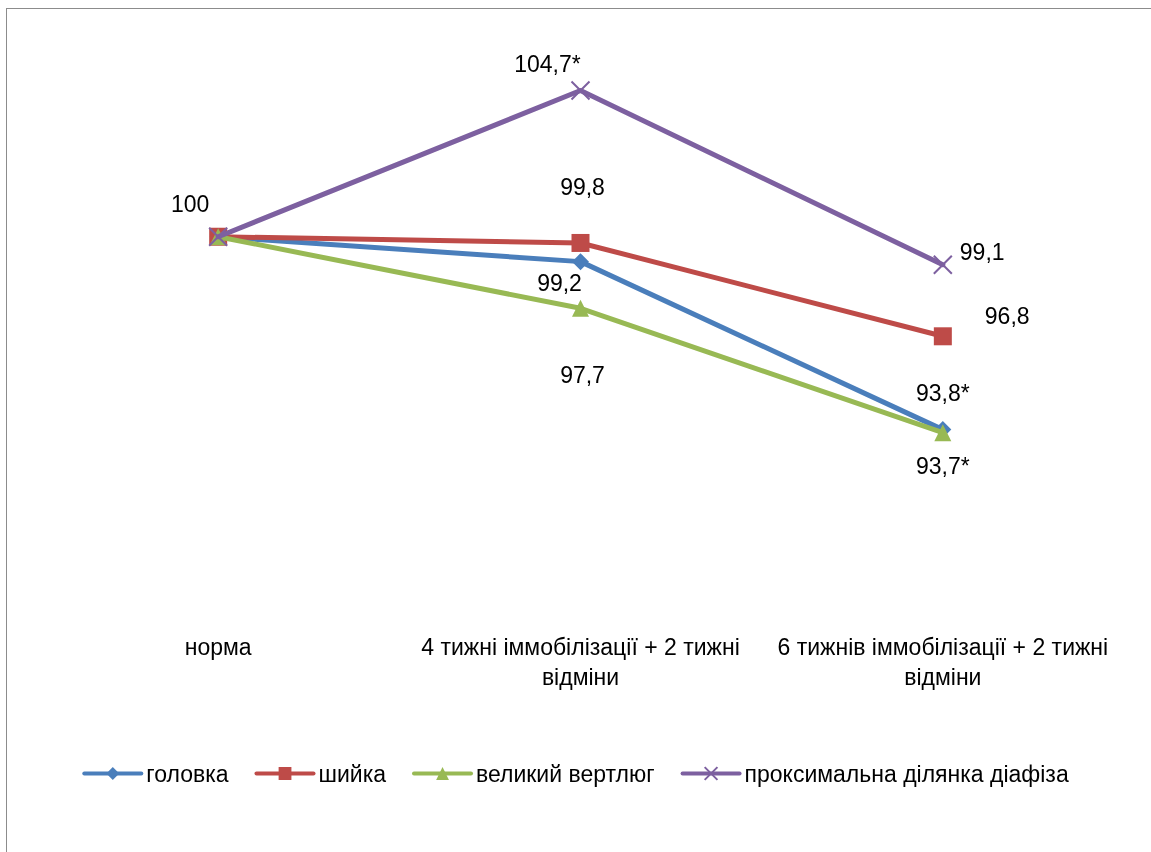 The width and height of the screenshot is (1151, 852). Describe the element at coordinates (1007, 316) in the screenshot. I see `data-label: 96,8` at that location.